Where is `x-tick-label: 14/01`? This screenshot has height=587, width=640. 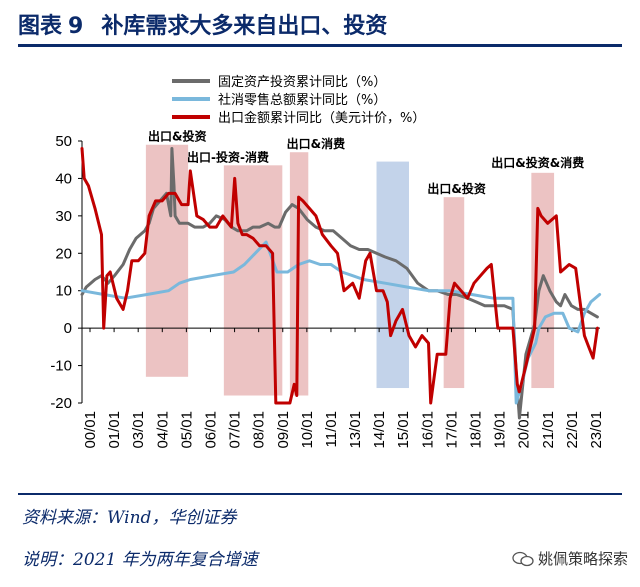
x-tick-label: 14/01 is located at coordinates (379, 430).